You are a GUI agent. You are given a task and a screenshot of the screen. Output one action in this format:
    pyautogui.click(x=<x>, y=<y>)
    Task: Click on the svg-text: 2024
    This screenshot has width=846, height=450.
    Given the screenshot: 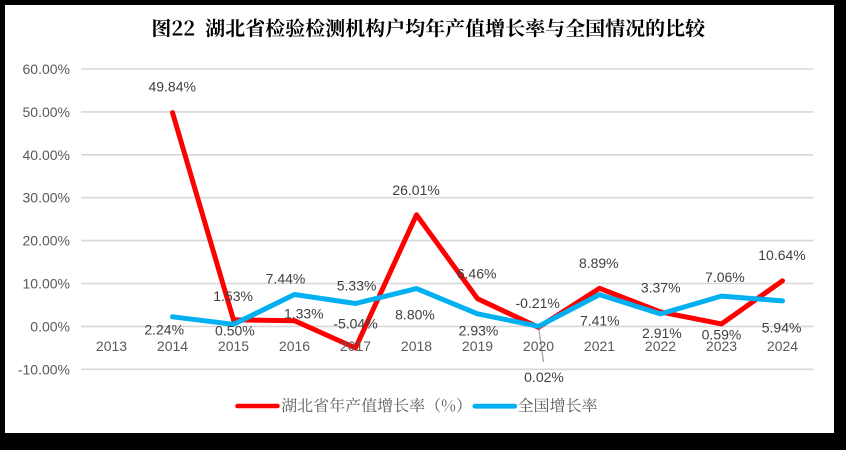 What is the action you would take?
    pyautogui.click(x=782, y=346)
    